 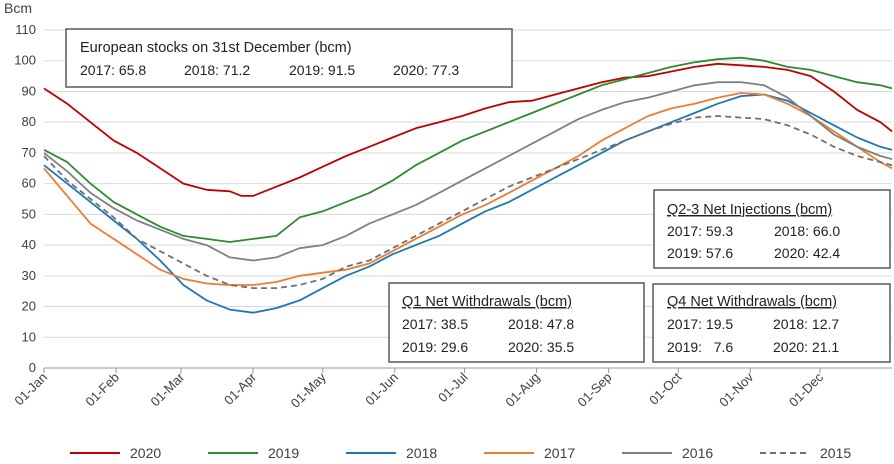 I want to click on annotation-q1-2018: 2018: 47.8, so click(x=541, y=324).